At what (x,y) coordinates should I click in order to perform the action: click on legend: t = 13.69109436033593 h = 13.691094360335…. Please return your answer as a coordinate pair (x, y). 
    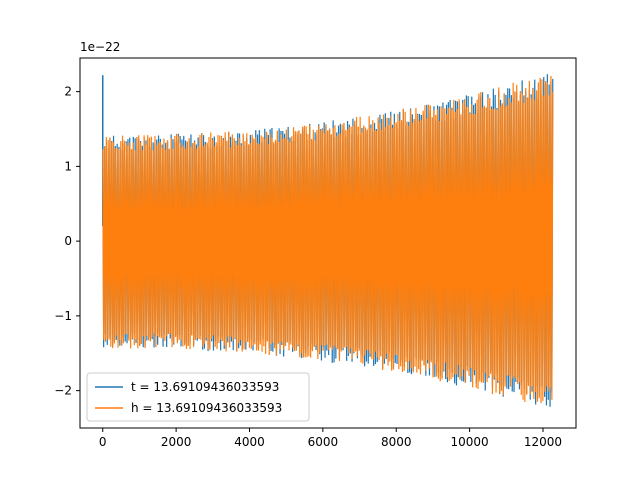
    Looking at the image, I should click on (198, 397).